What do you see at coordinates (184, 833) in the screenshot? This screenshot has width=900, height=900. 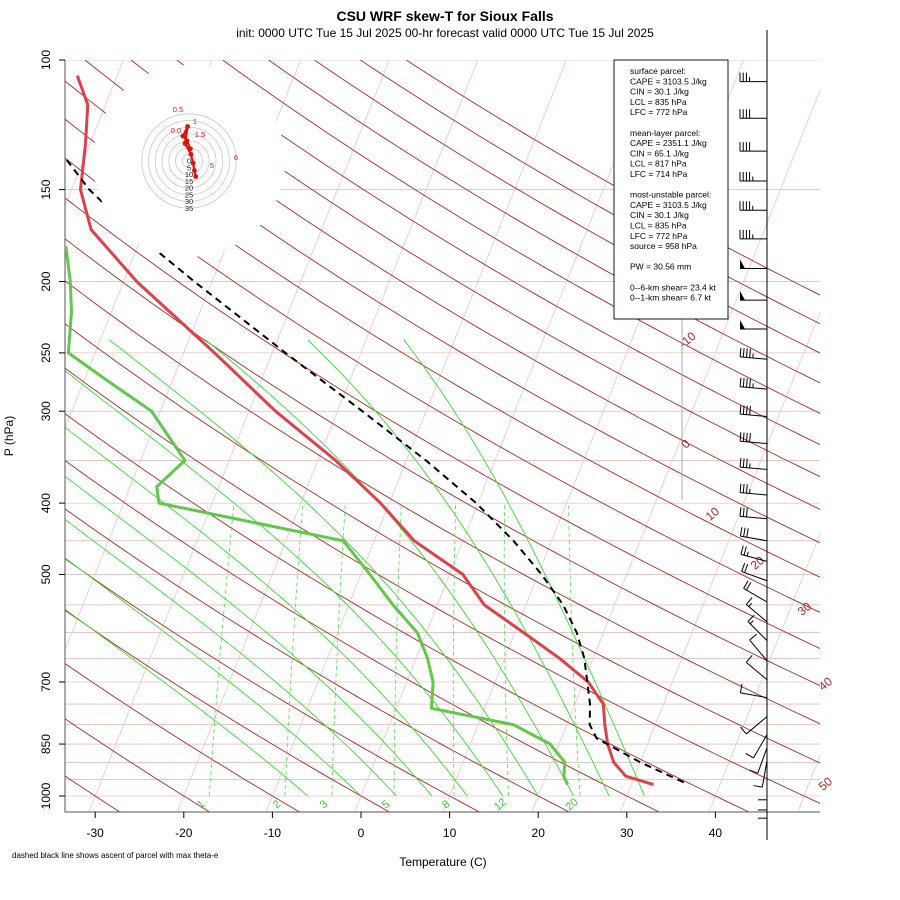 I see `x-tick-label: -20` at bounding box center [184, 833].